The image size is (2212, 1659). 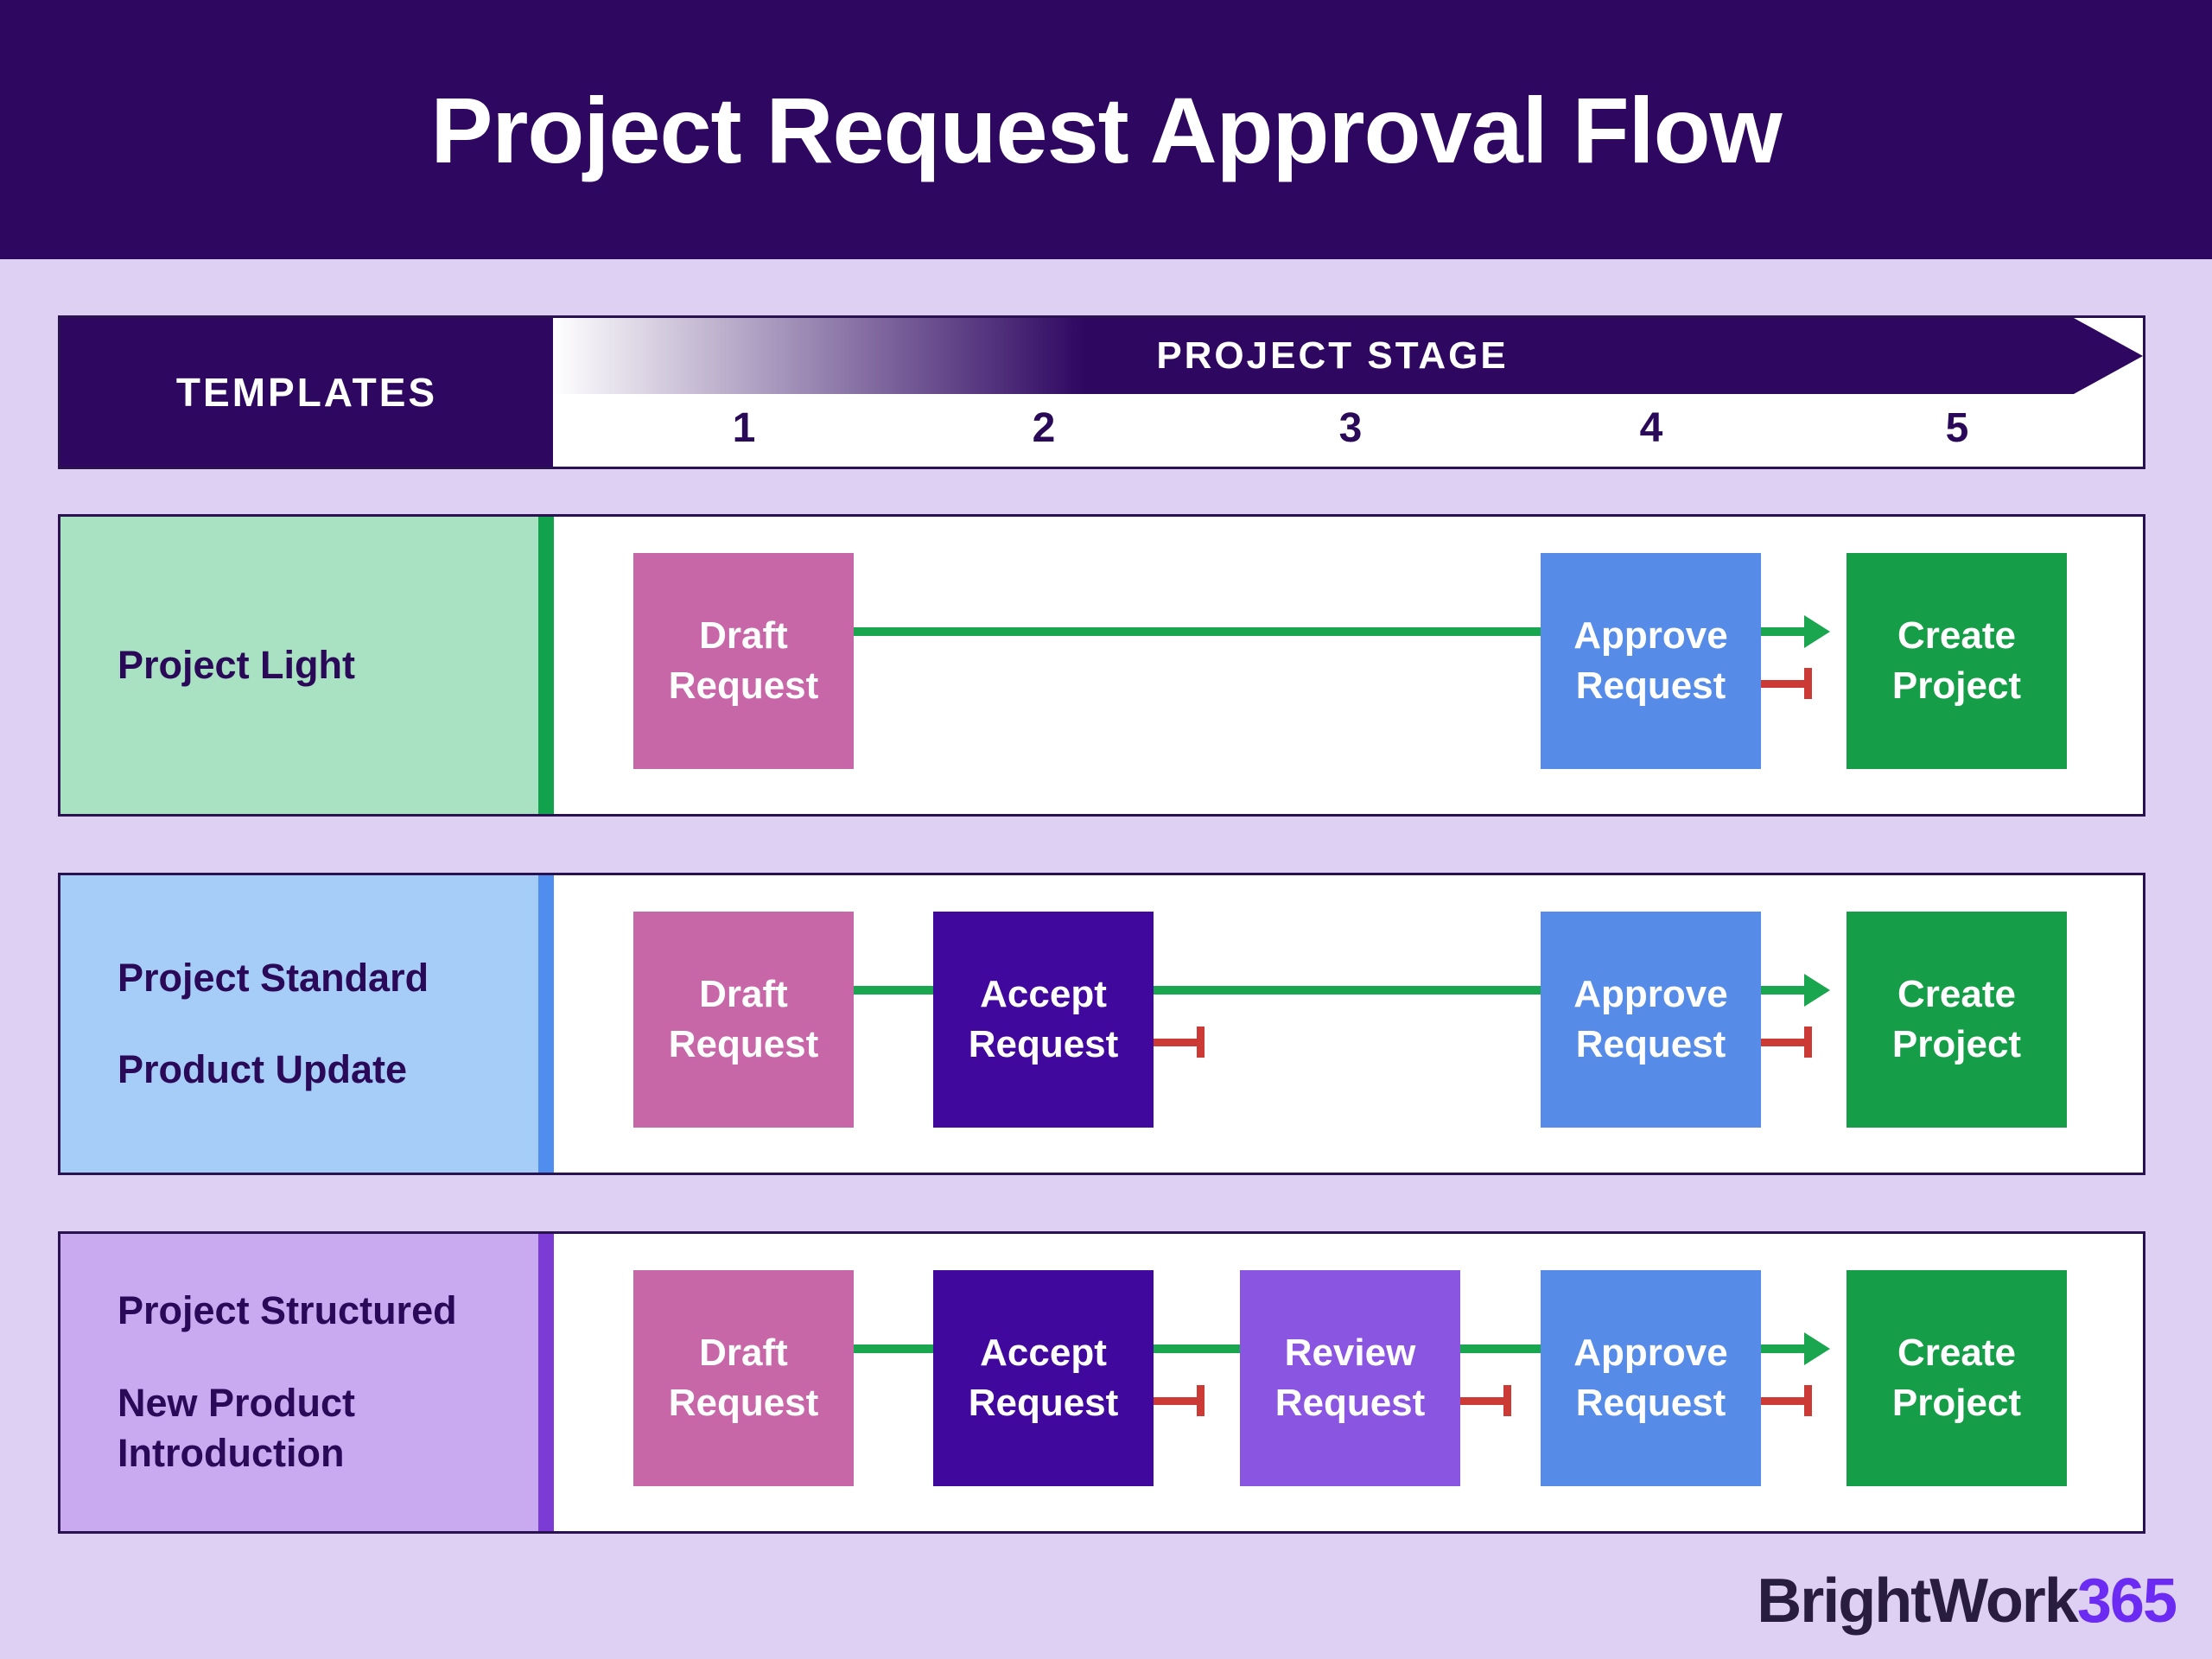 I want to click on template-name: Project Standard, so click(x=273, y=977).